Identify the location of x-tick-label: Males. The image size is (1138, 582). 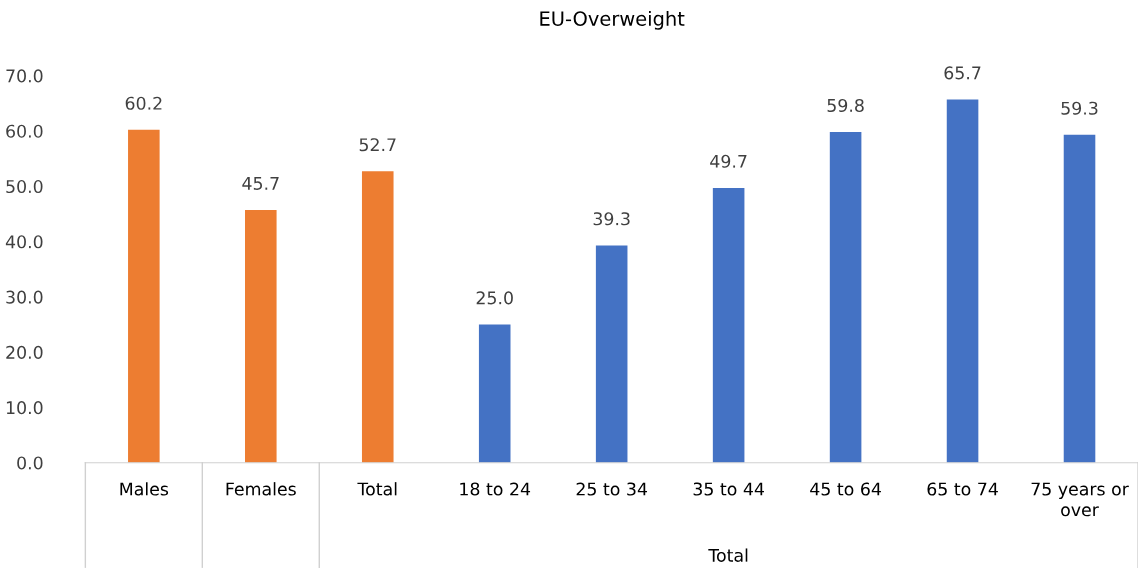
(144, 489).